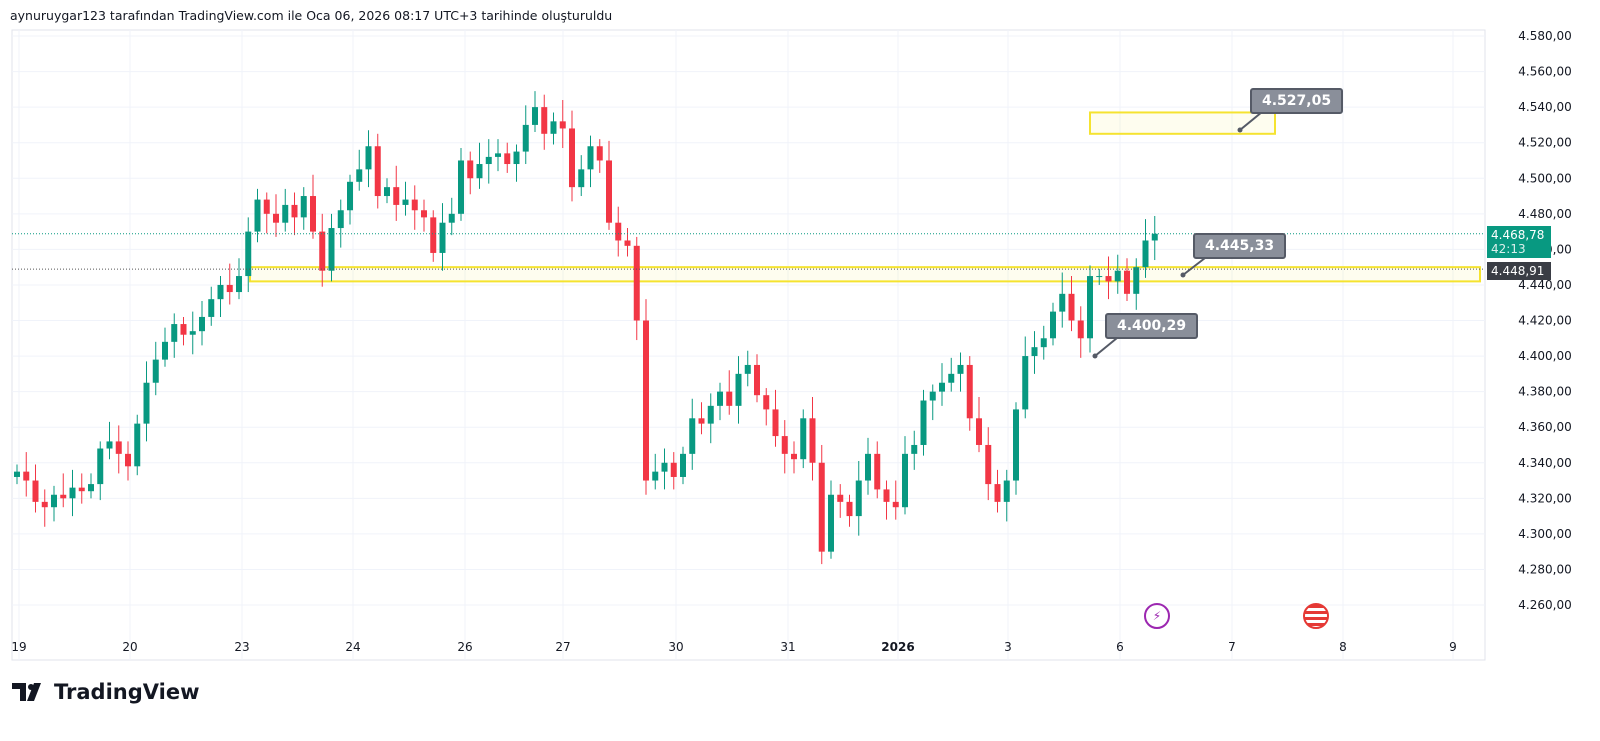  I want to click on x-tick-label: 2026, so click(897, 647).